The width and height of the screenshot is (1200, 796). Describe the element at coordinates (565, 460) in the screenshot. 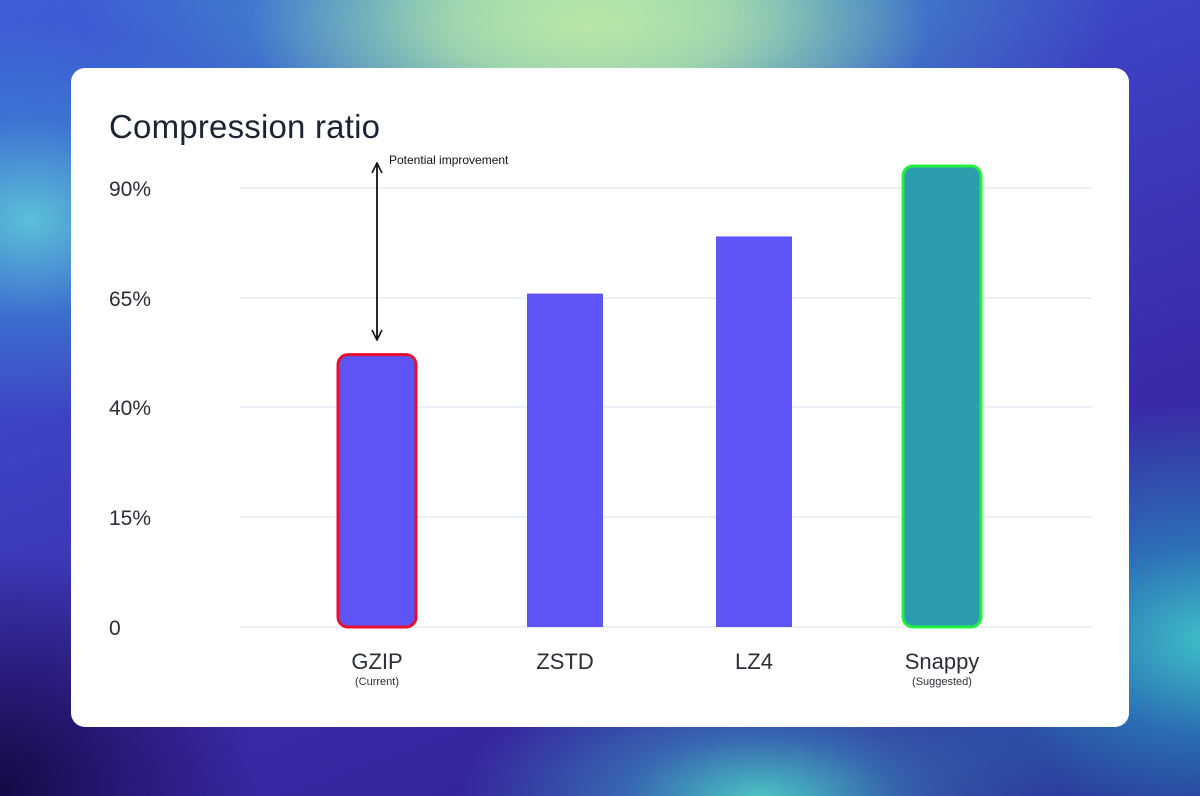

I see `bar-zstd` at that location.